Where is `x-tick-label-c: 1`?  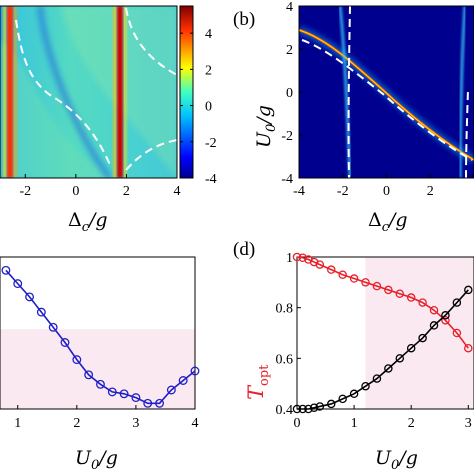
x-tick-label-c: 1 is located at coordinates (17, 423).